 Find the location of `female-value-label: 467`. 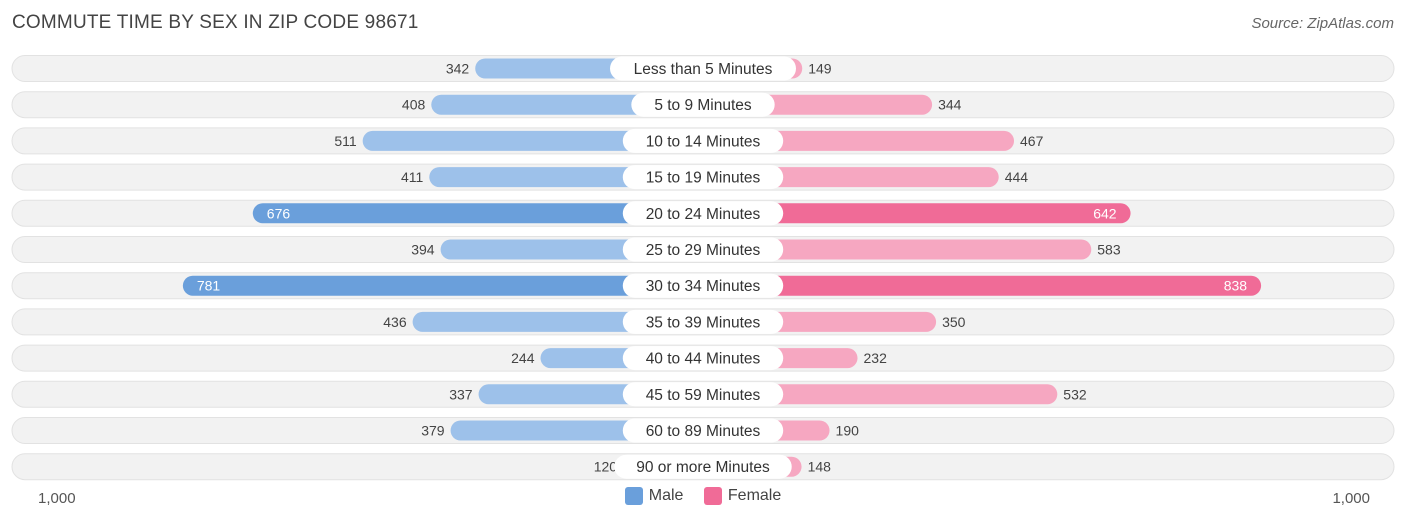

female-value-label: 467 is located at coordinates (1032, 141).